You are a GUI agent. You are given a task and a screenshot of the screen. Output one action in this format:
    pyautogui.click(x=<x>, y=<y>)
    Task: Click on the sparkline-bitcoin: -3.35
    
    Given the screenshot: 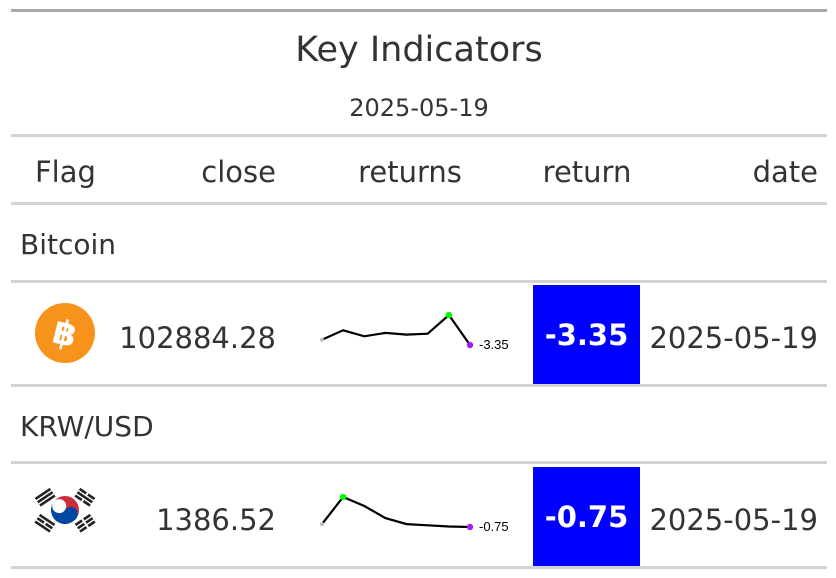 What is the action you would take?
    pyautogui.click(x=414, y=331)
    